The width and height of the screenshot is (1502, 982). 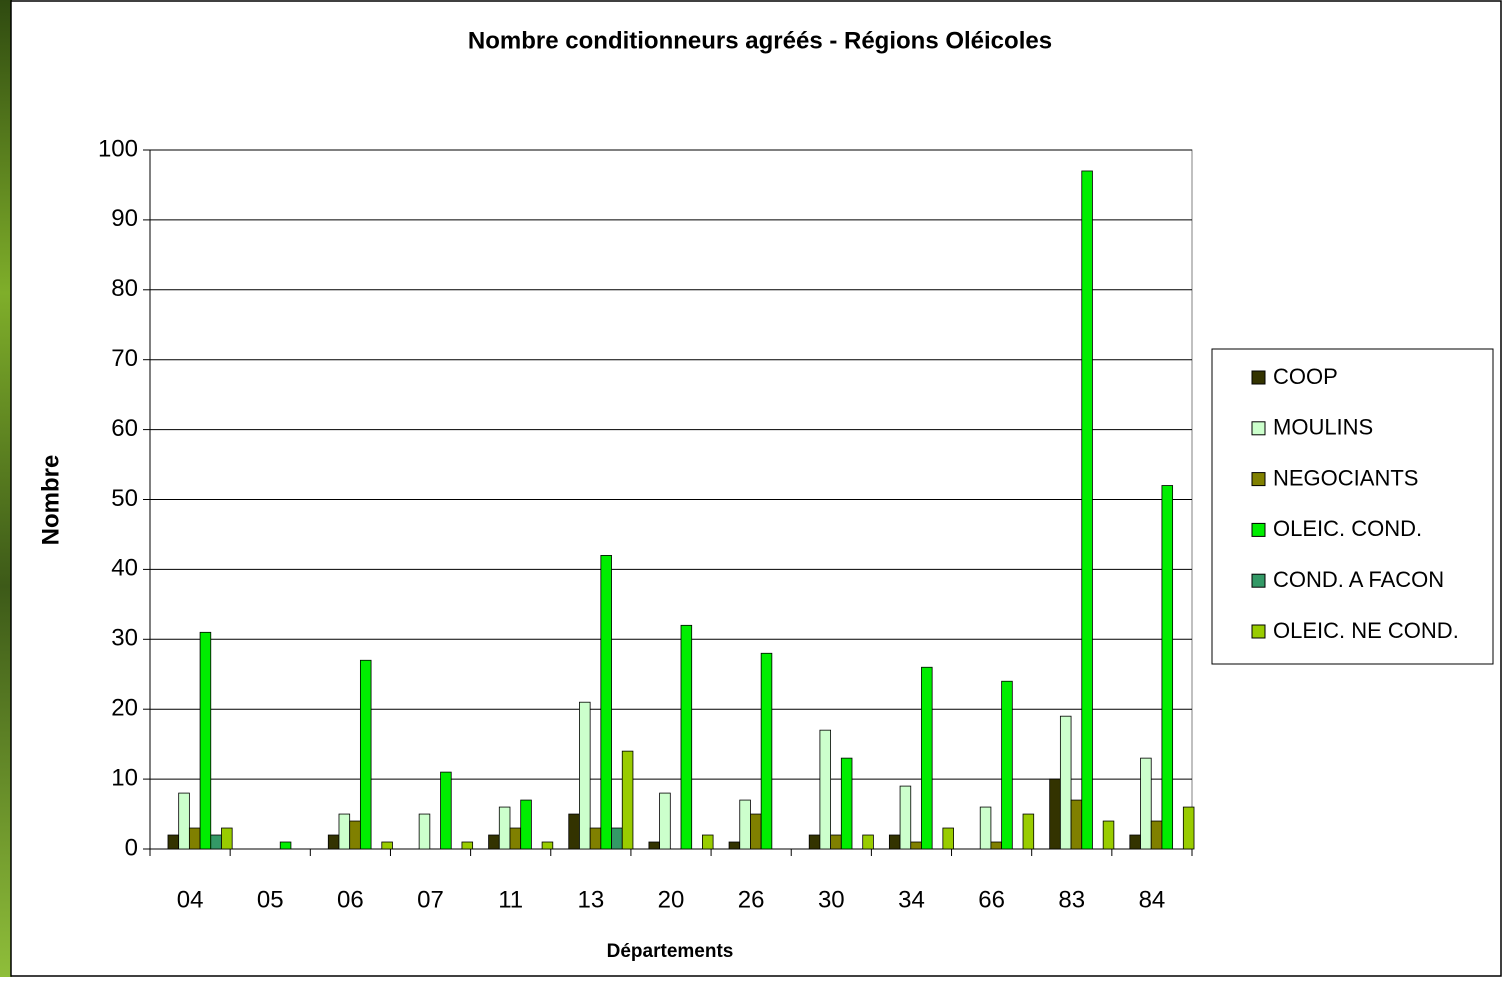 What do you see at coordinates (1323, 427) in the screenshot?
I see `legend-label: MOULINS` at bounding box center [1323, 427].